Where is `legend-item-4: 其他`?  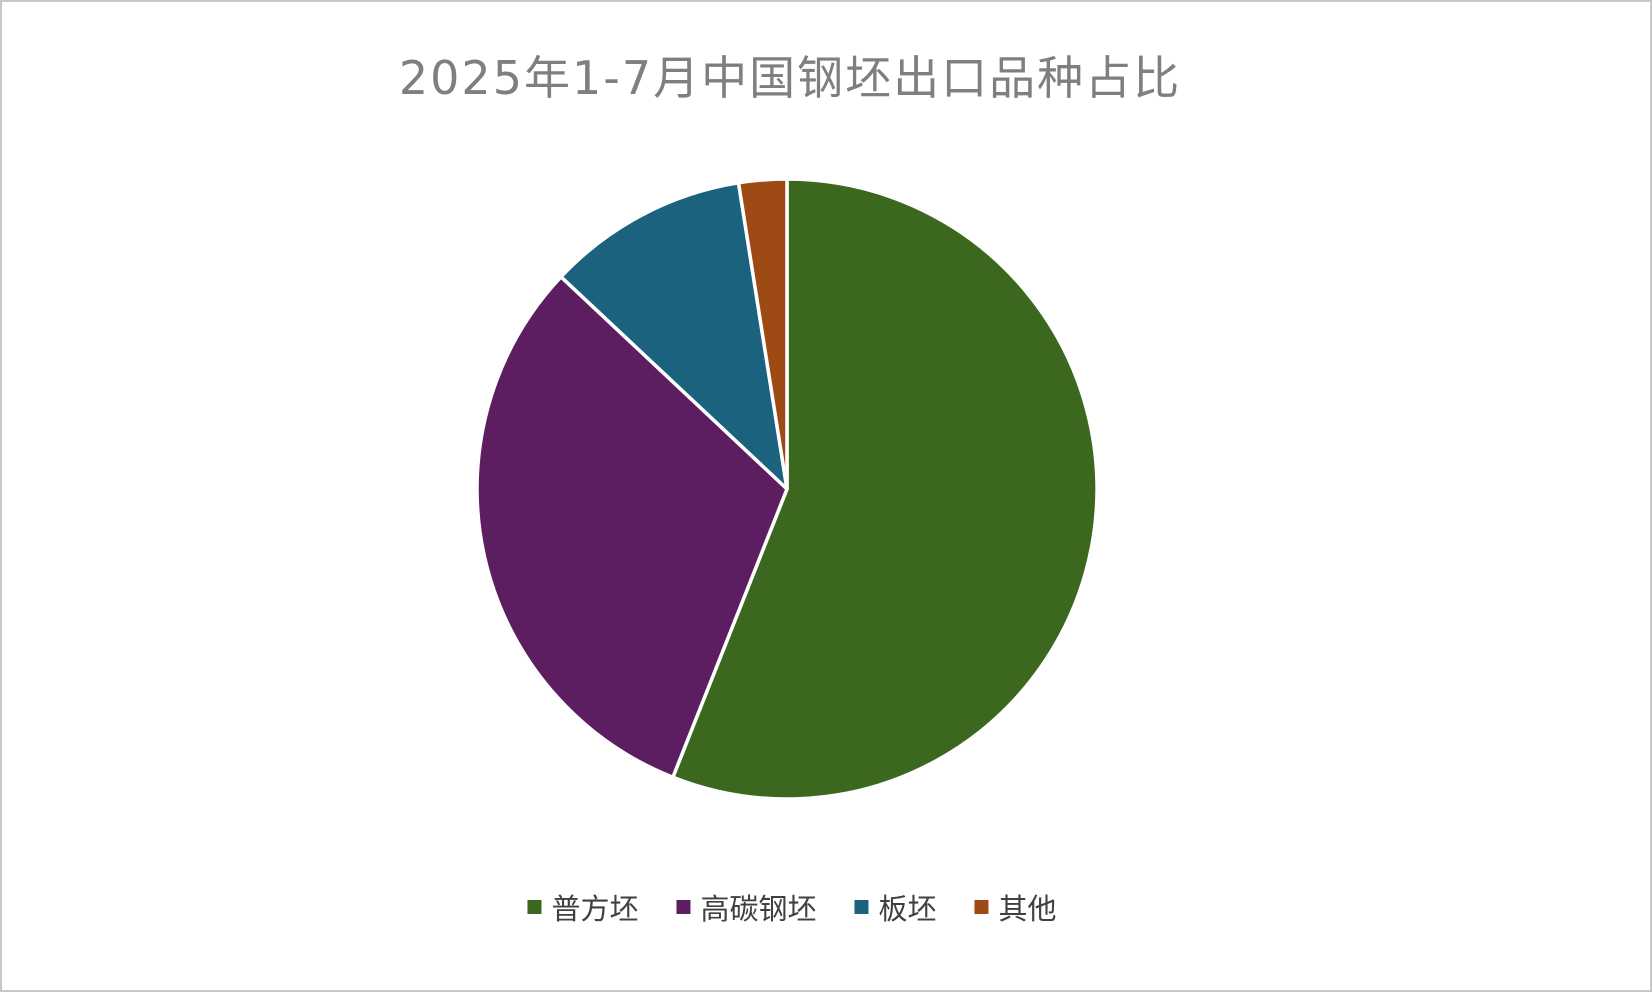
legend-item-4: 其他 is located at coordinates (1015, 907).